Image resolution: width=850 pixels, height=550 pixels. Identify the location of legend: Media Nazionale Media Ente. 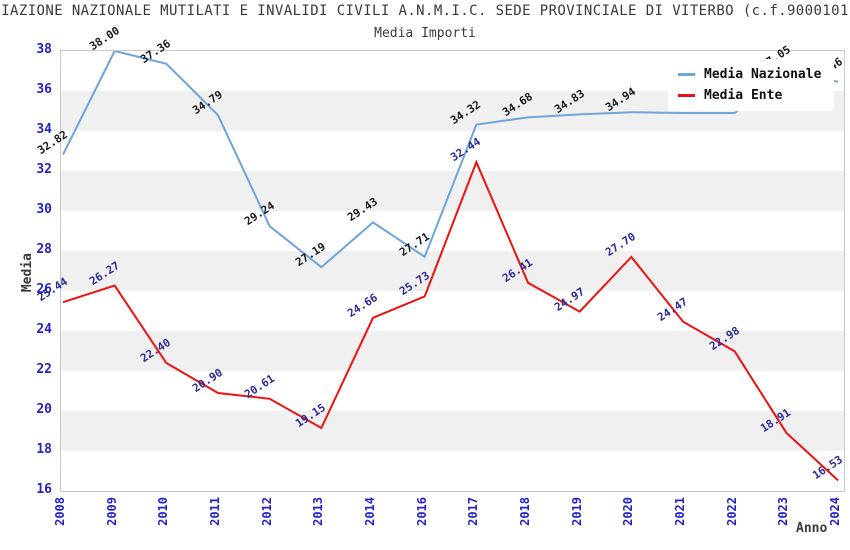
(751, 85).